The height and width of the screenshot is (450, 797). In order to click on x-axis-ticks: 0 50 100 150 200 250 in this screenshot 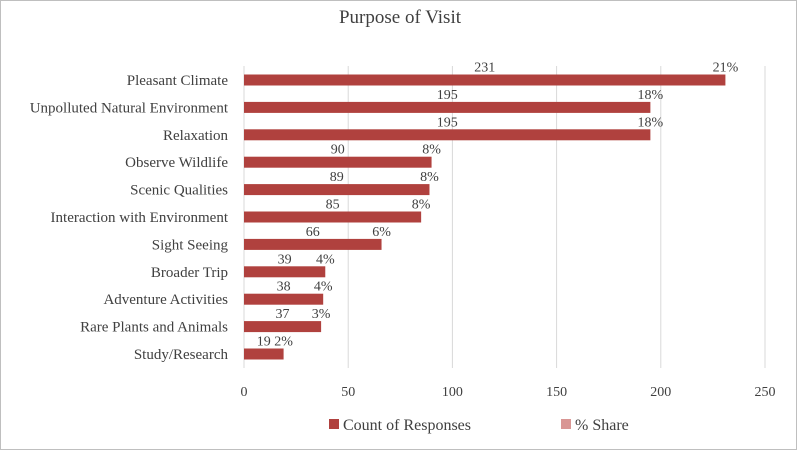, I will do `click(508, 392)`.